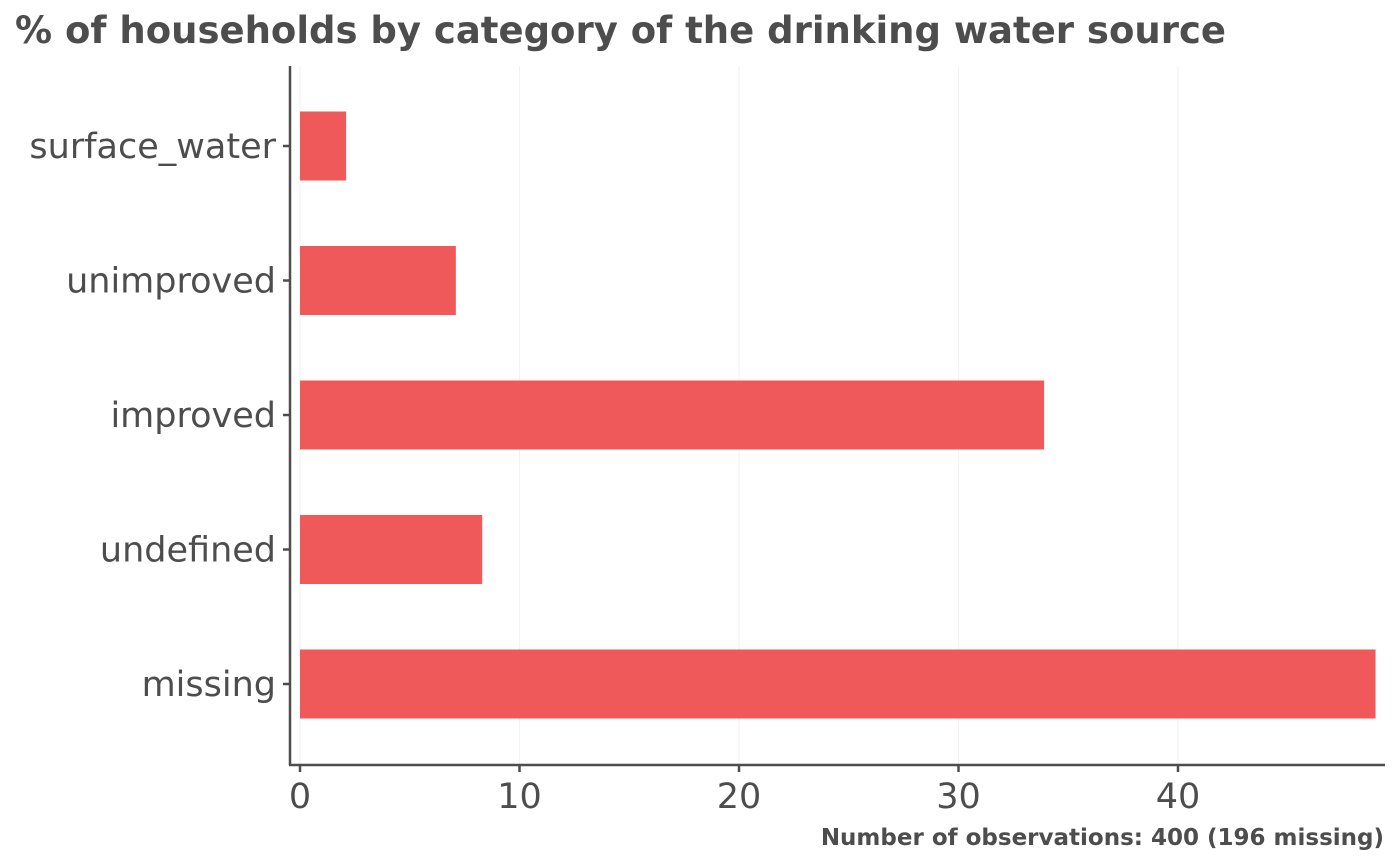 The image size is (1400, 865). Describe the element at coordinates (958, 797) in the screenshot. I see `x-tick-label: 30` at that location.